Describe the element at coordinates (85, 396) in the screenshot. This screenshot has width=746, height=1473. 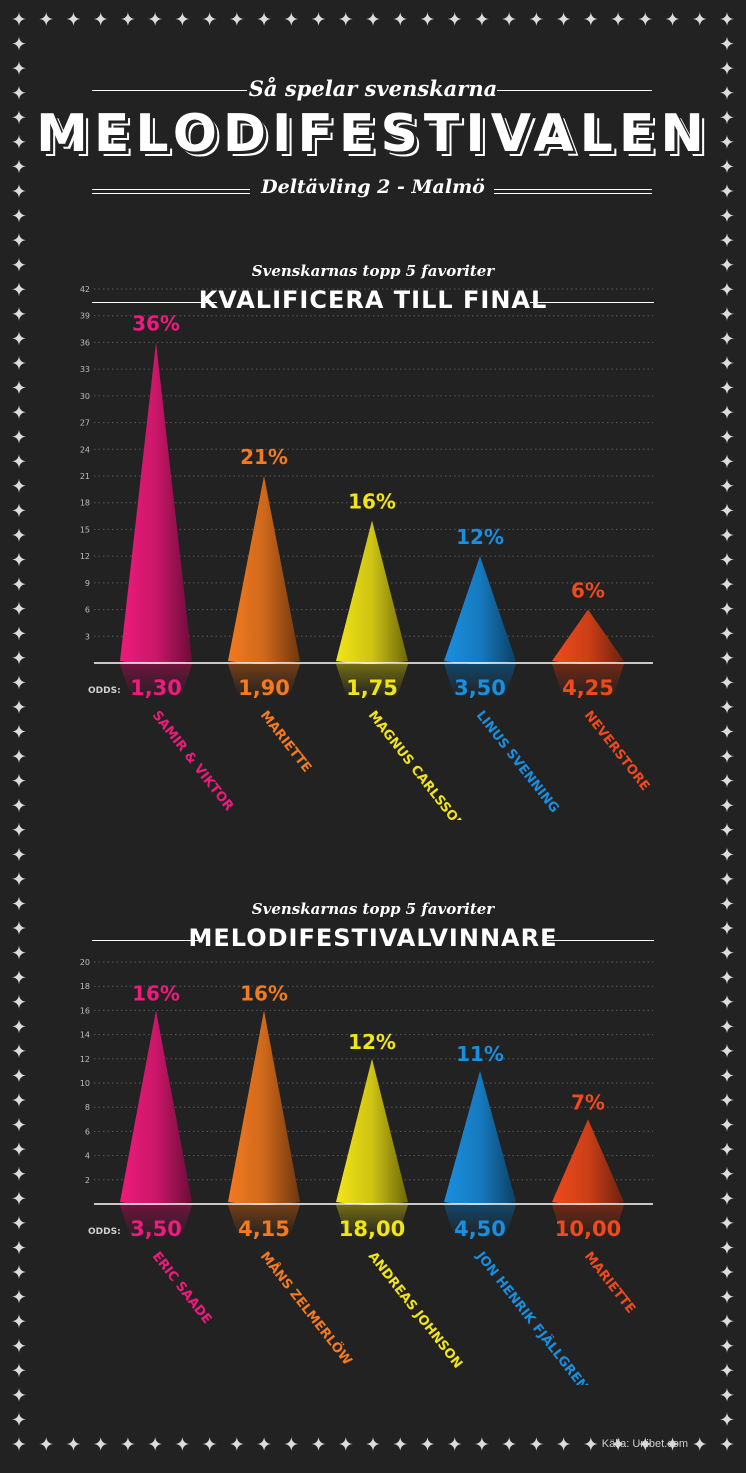
I see `y-tick-label: 30` at that location.